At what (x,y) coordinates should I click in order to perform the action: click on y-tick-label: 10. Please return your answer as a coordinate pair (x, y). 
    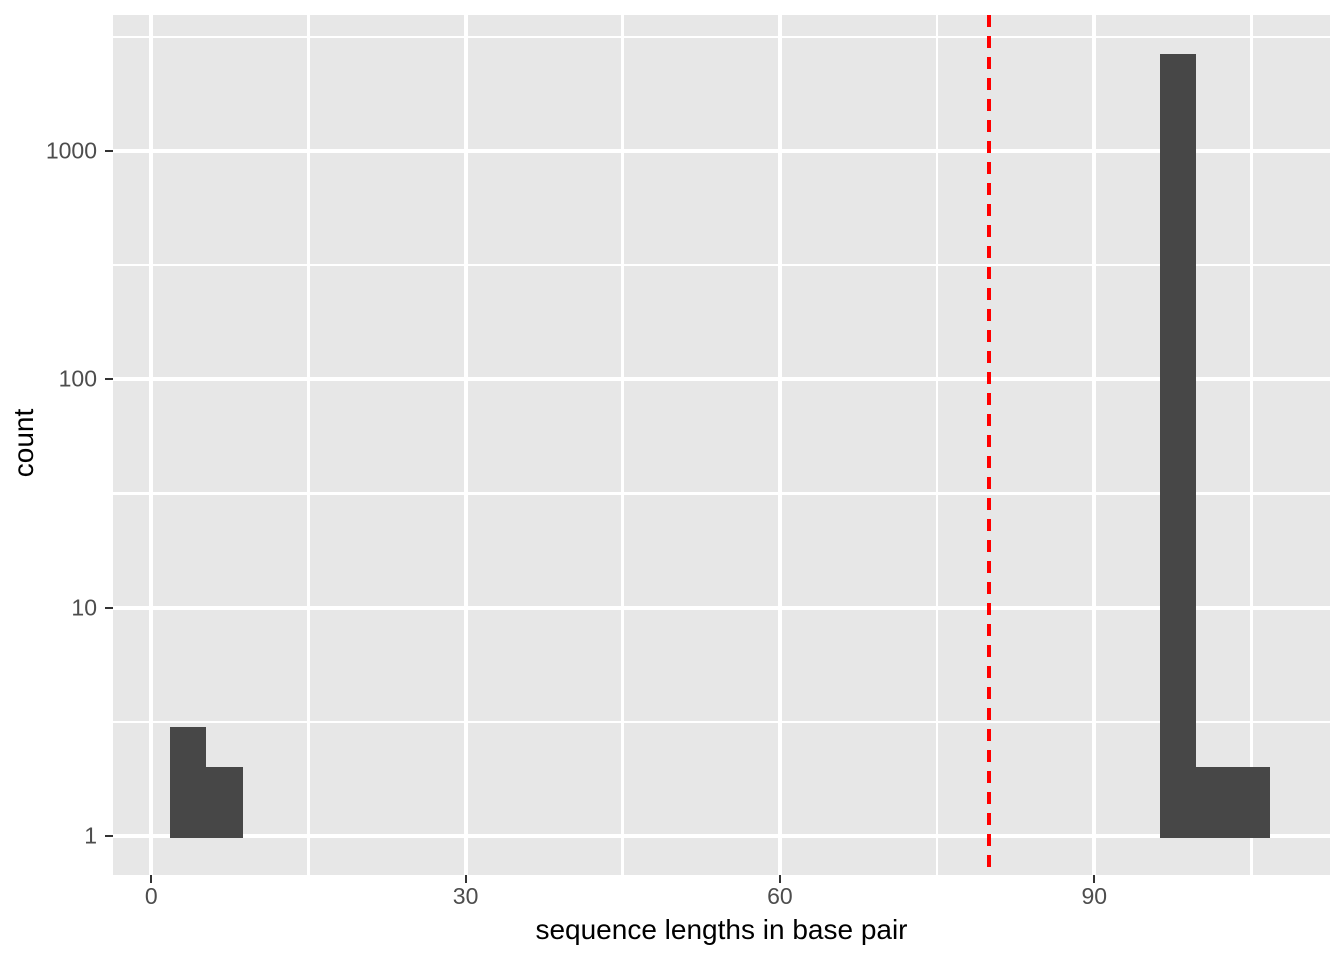
    Looking at the image, I should click on (84, 607).